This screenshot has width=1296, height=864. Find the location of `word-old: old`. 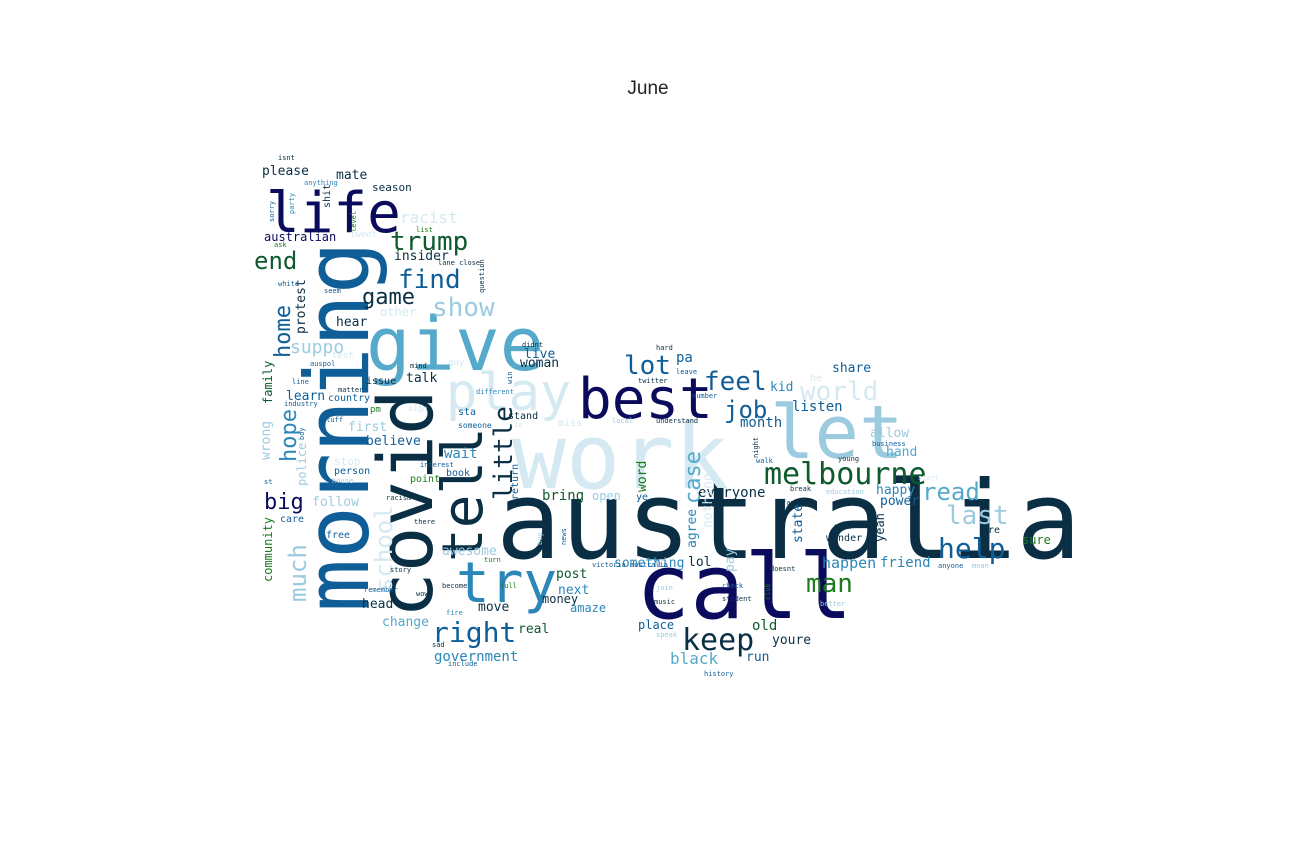

word-old: old is located at coordinates (764, 626).